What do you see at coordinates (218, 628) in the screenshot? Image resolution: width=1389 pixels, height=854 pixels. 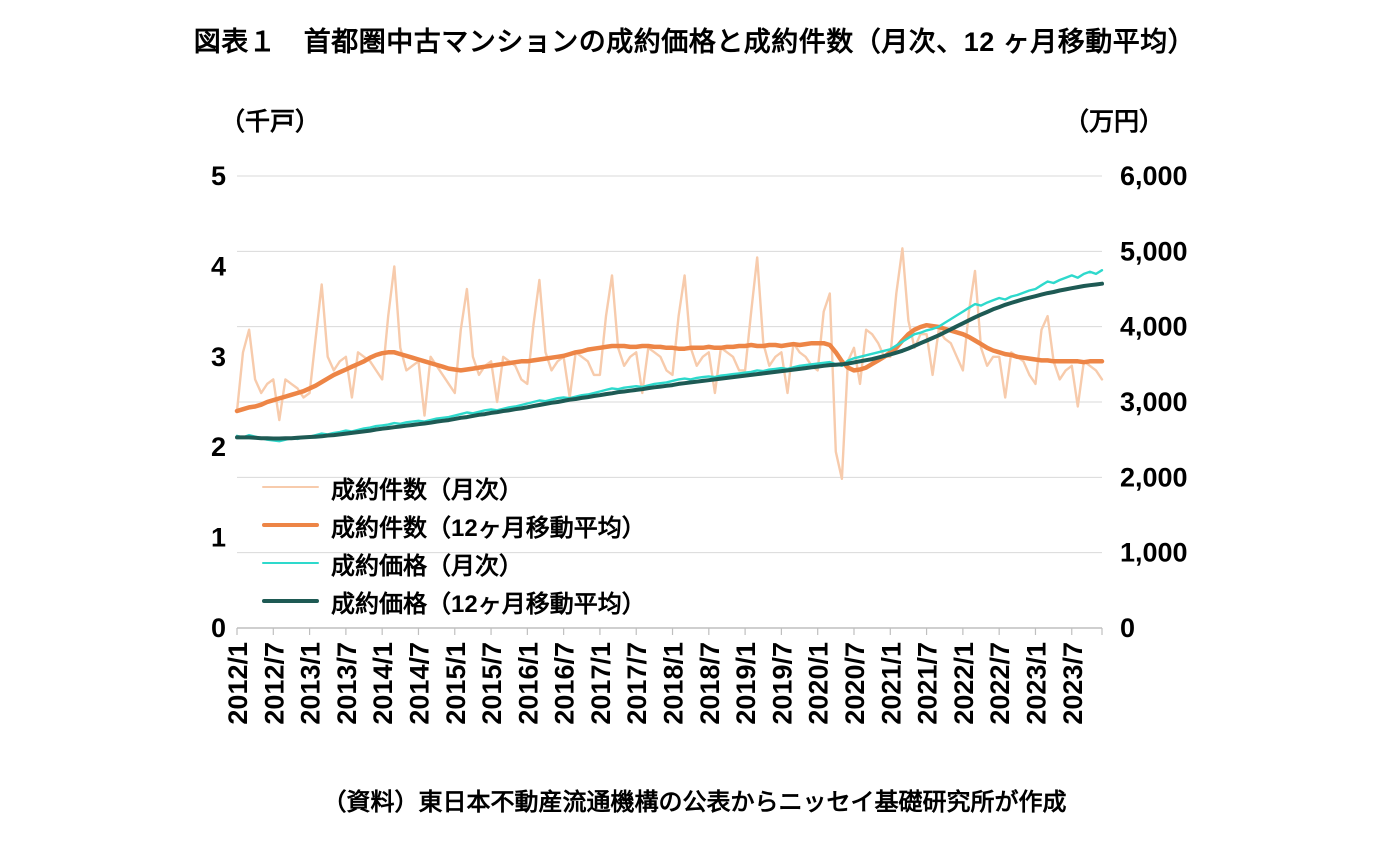 I see `left-axis-tick-label: 0` at bounding box center [218, 628].